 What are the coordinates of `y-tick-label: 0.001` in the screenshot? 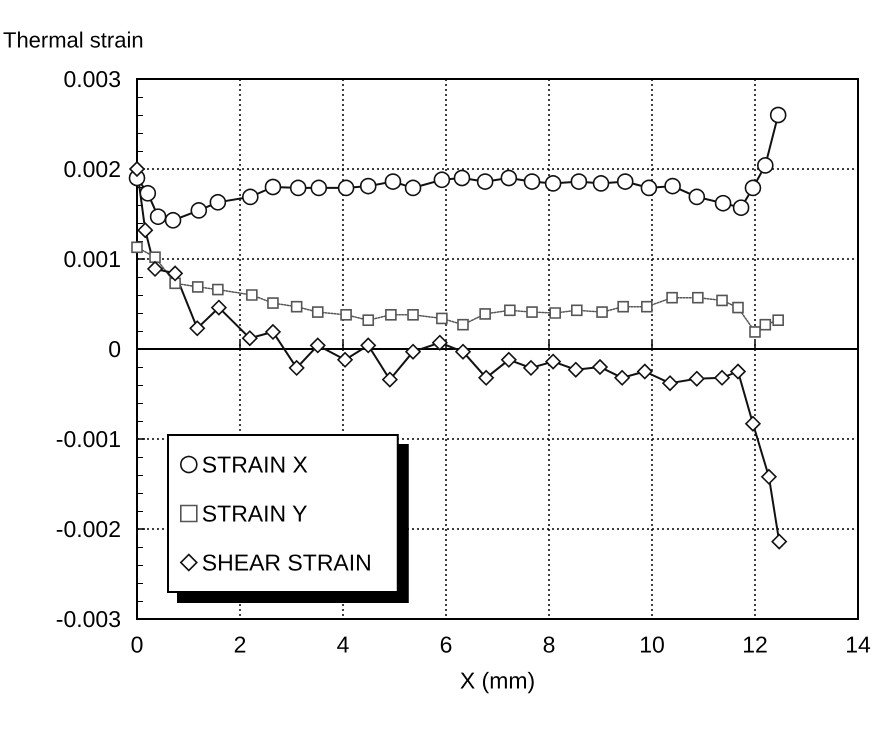 It's located at (92, 259).